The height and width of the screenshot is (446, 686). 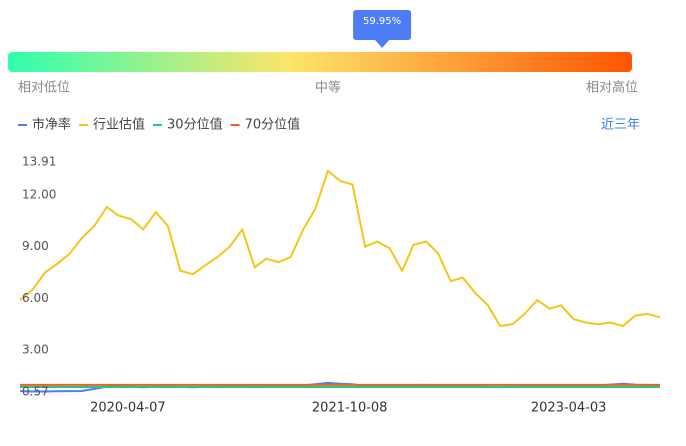 I want to click on x-tick-label: 2023-04-03, so click(x=569, y=408).